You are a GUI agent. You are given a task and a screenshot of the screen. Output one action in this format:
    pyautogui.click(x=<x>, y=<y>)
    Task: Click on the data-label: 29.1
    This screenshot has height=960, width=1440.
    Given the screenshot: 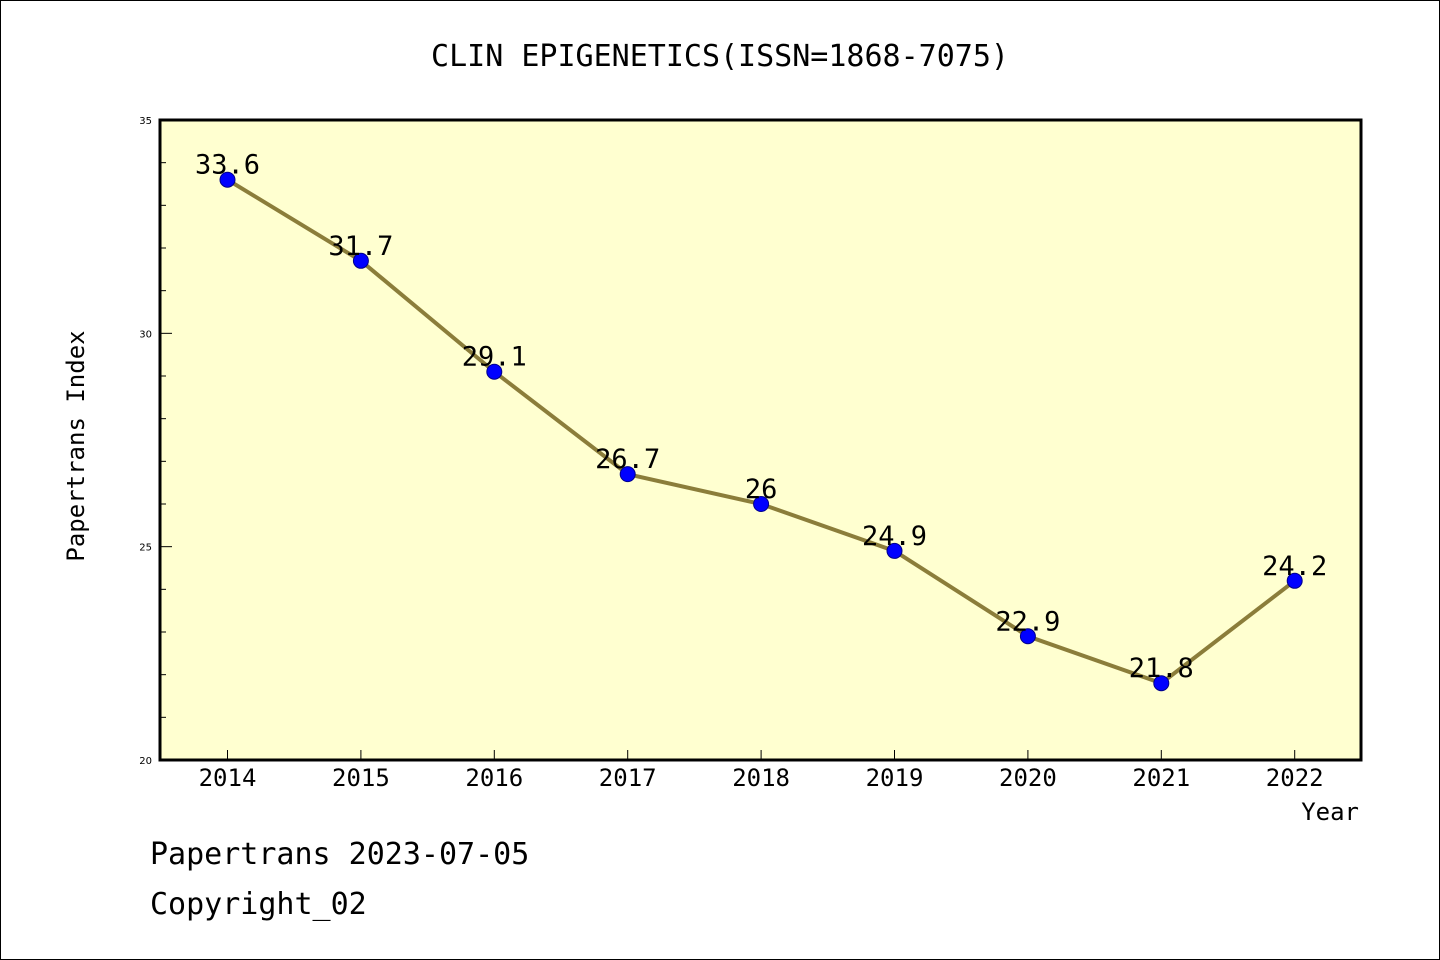 What is the action you would take?
    pyautogui.click(x=494, y=357)
    